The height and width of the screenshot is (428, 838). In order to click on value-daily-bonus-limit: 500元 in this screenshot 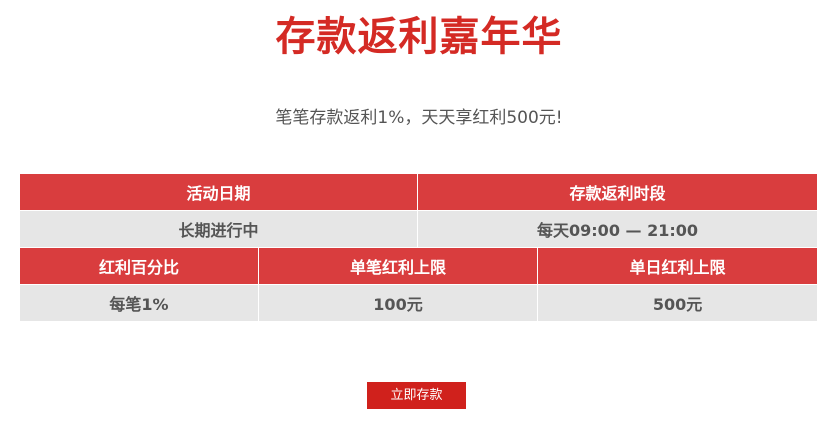, I will do `click(678, 303)`.